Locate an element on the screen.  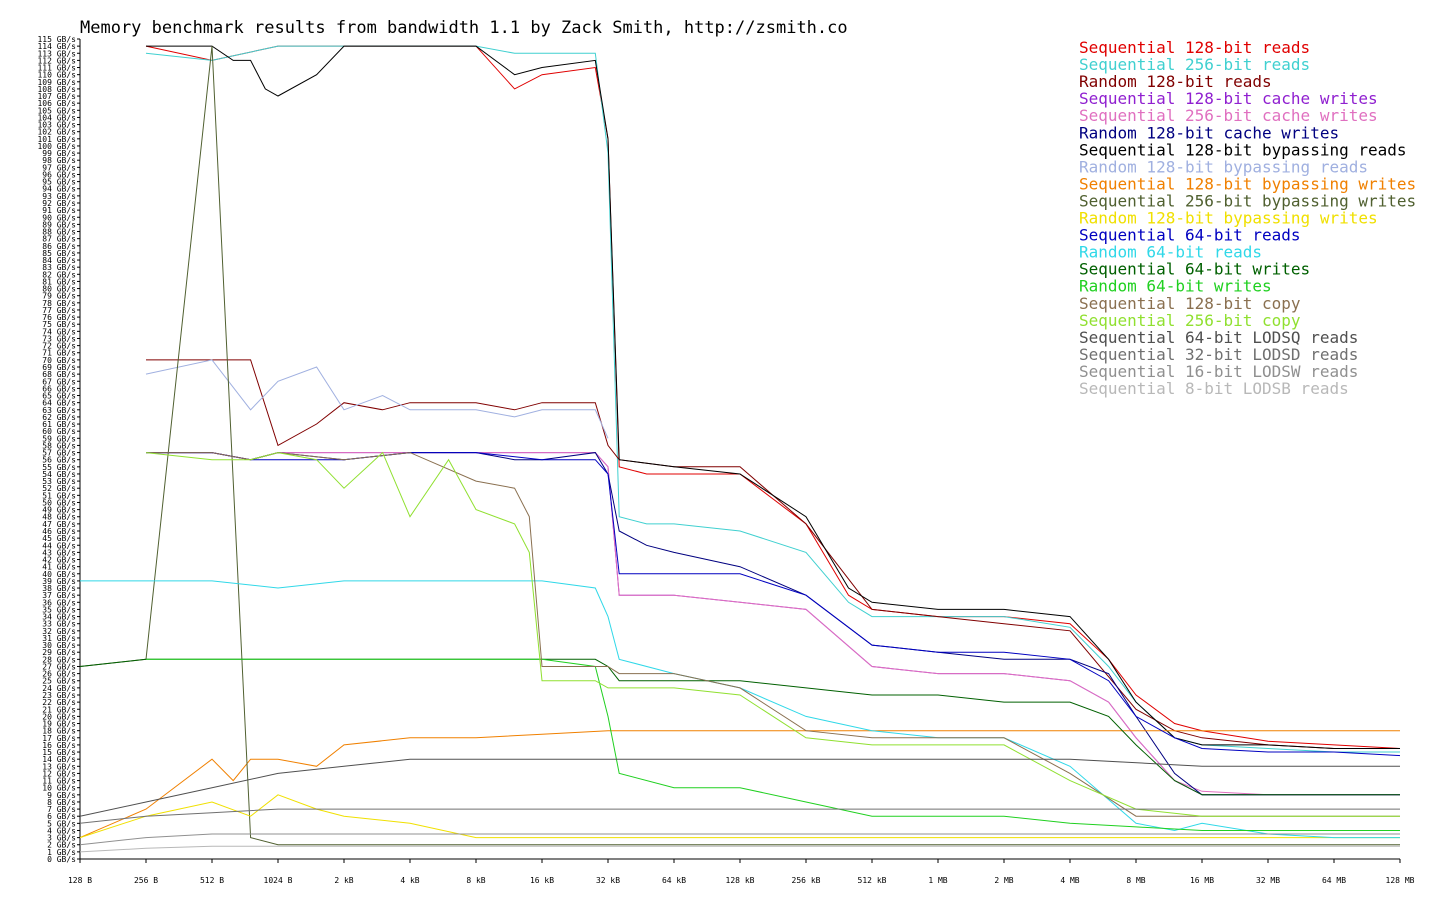
legend-entry-20: Sequential 16-bit LODSW reads is located at coordinates (1218, 371).